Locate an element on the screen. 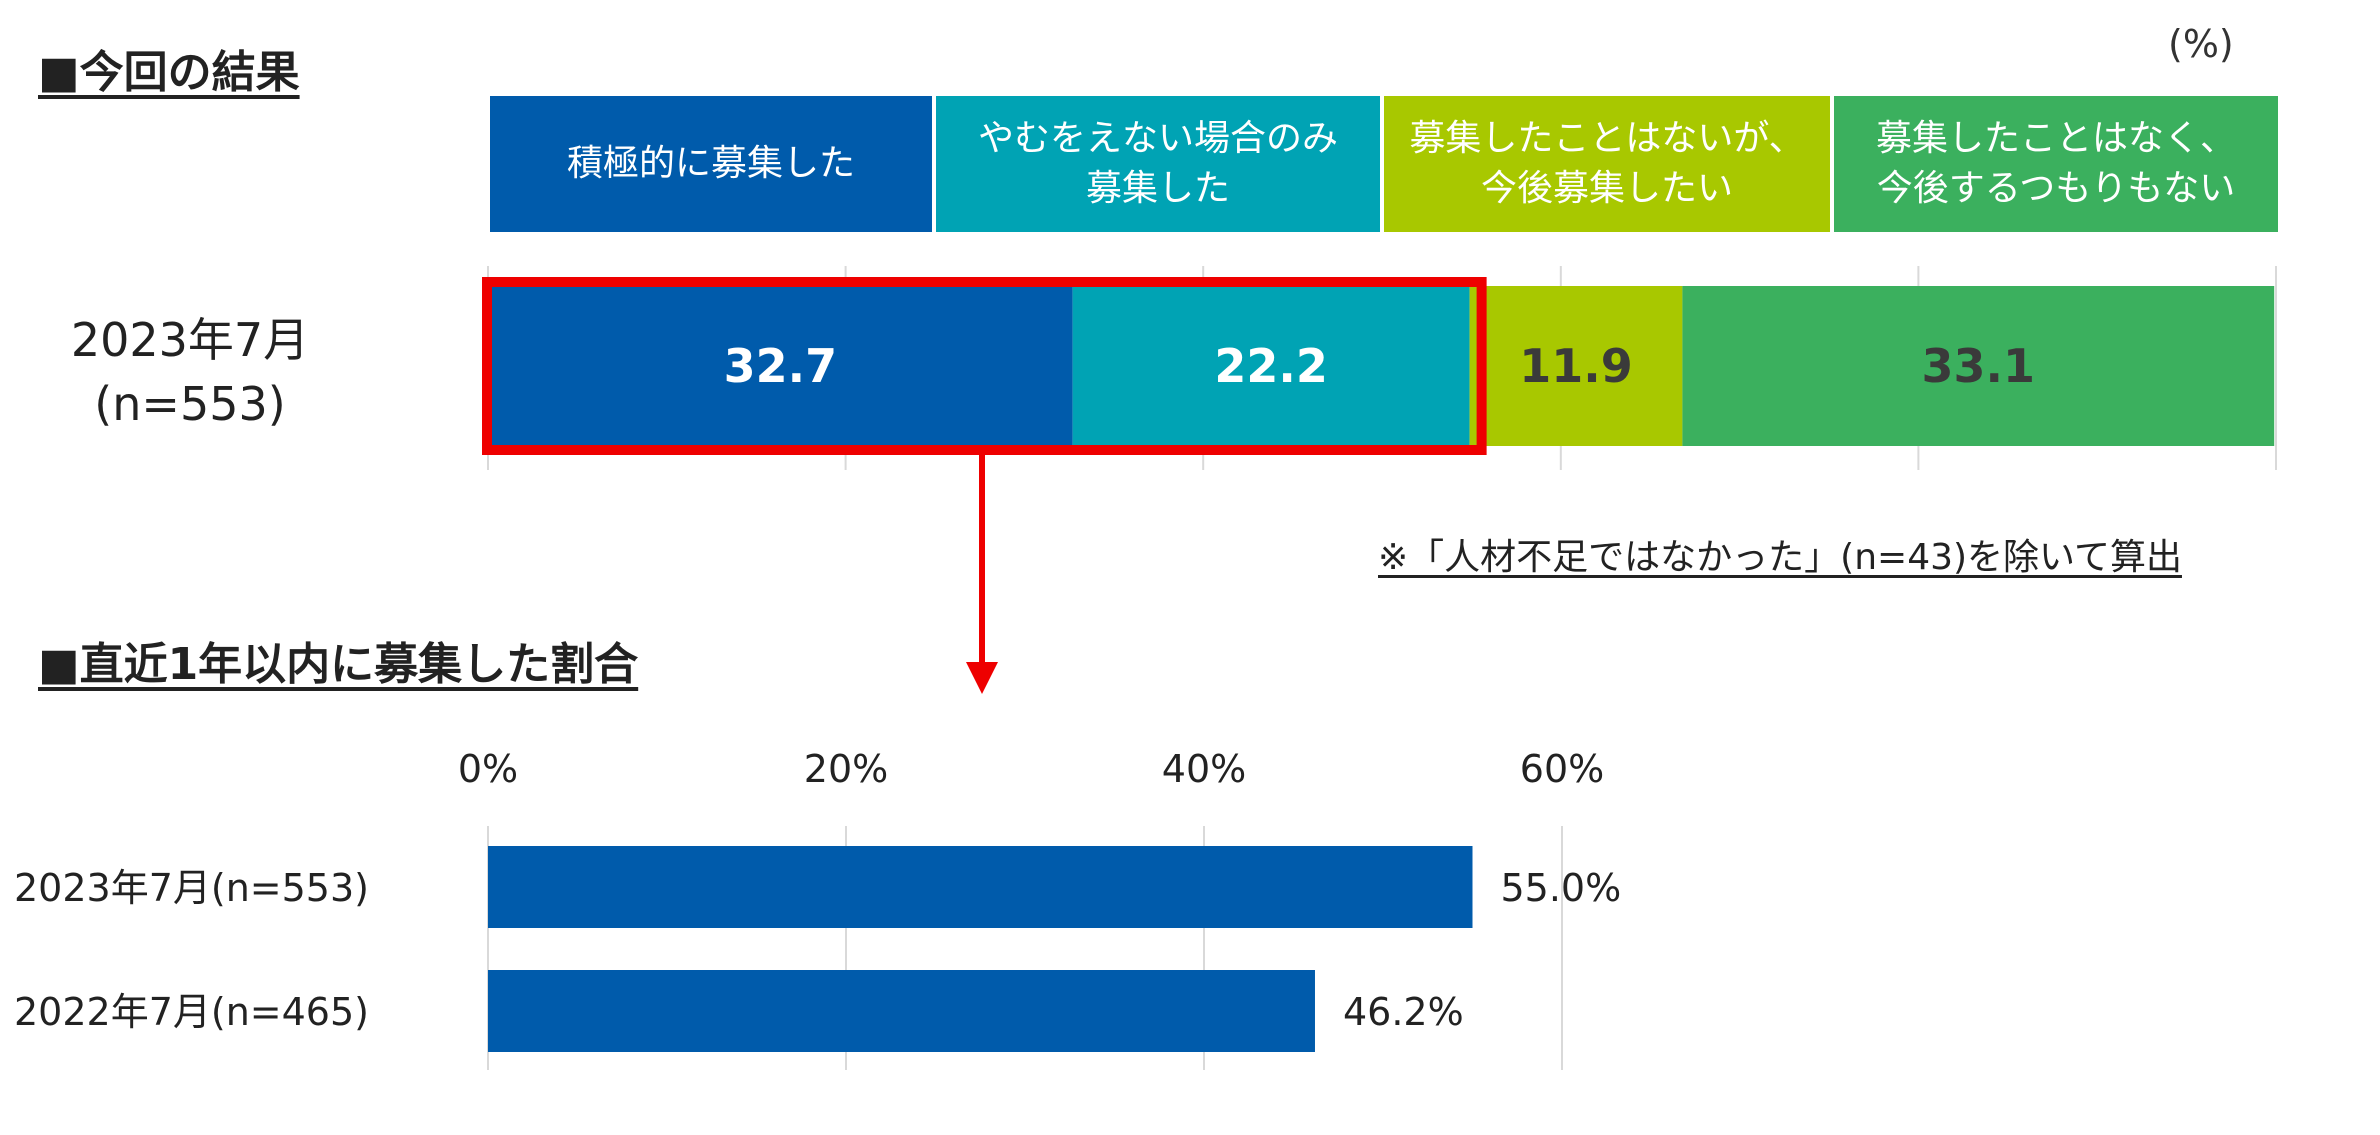 The width and height of the screenshot is (2380, 1135). stacked-row-label: 2023年7月 (n=553) is located at coordinates (190, 372).